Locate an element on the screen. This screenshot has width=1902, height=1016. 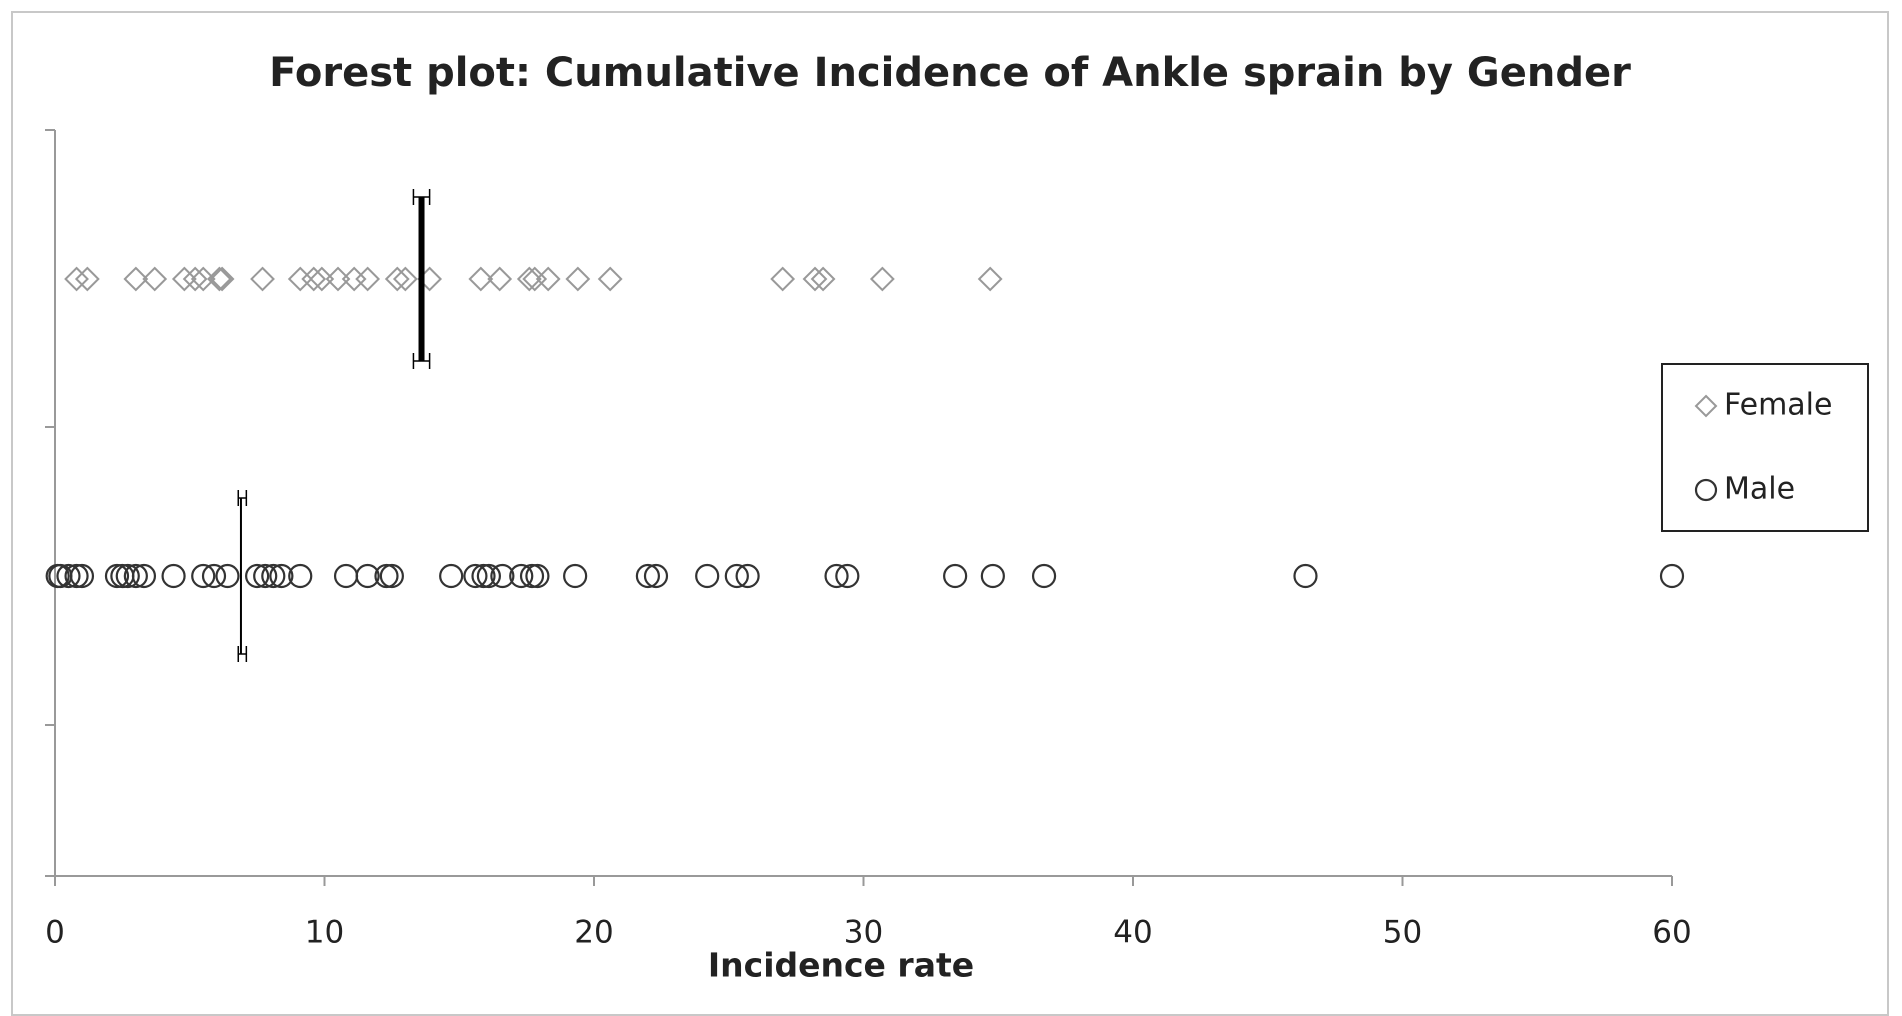
x-tick-label: 50 is located at coordinates (1402, 933).